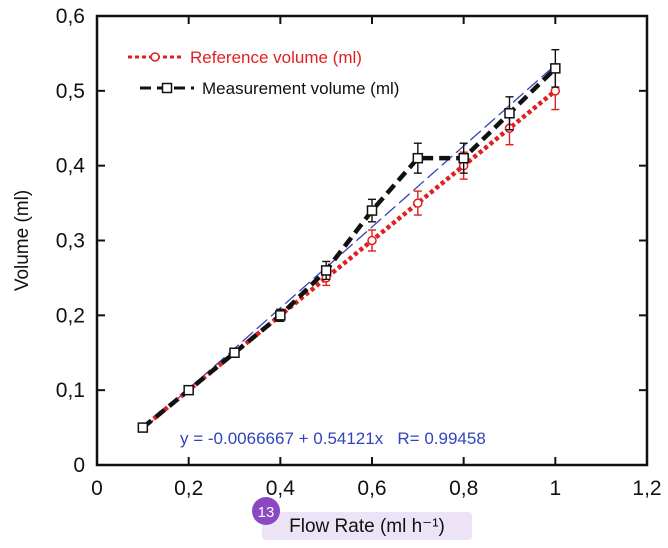 This screenshot has height=548, width=668. I want to click on x-axis-title: Flow Rate (ml h⁻¹), so click(367, 526).